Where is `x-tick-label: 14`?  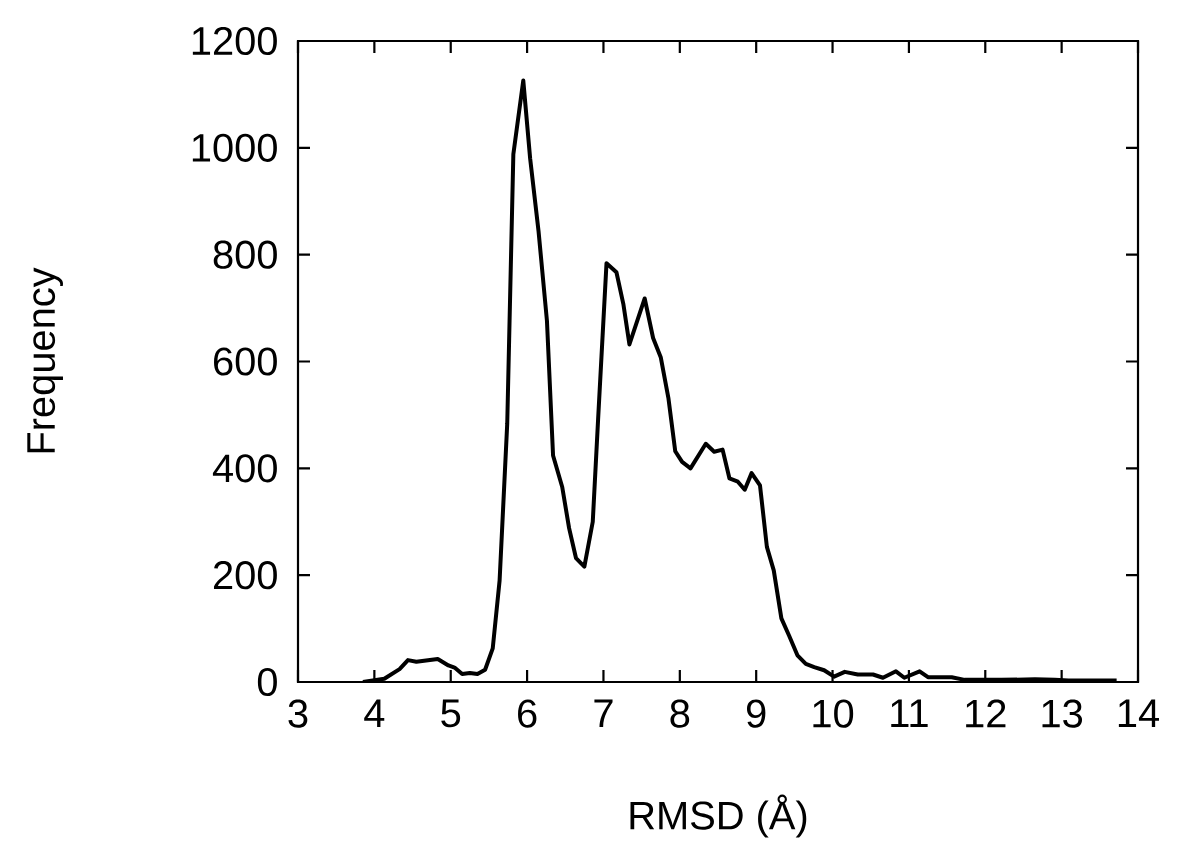
x-tick-label: 14 is located at coordinates (1138, 713).